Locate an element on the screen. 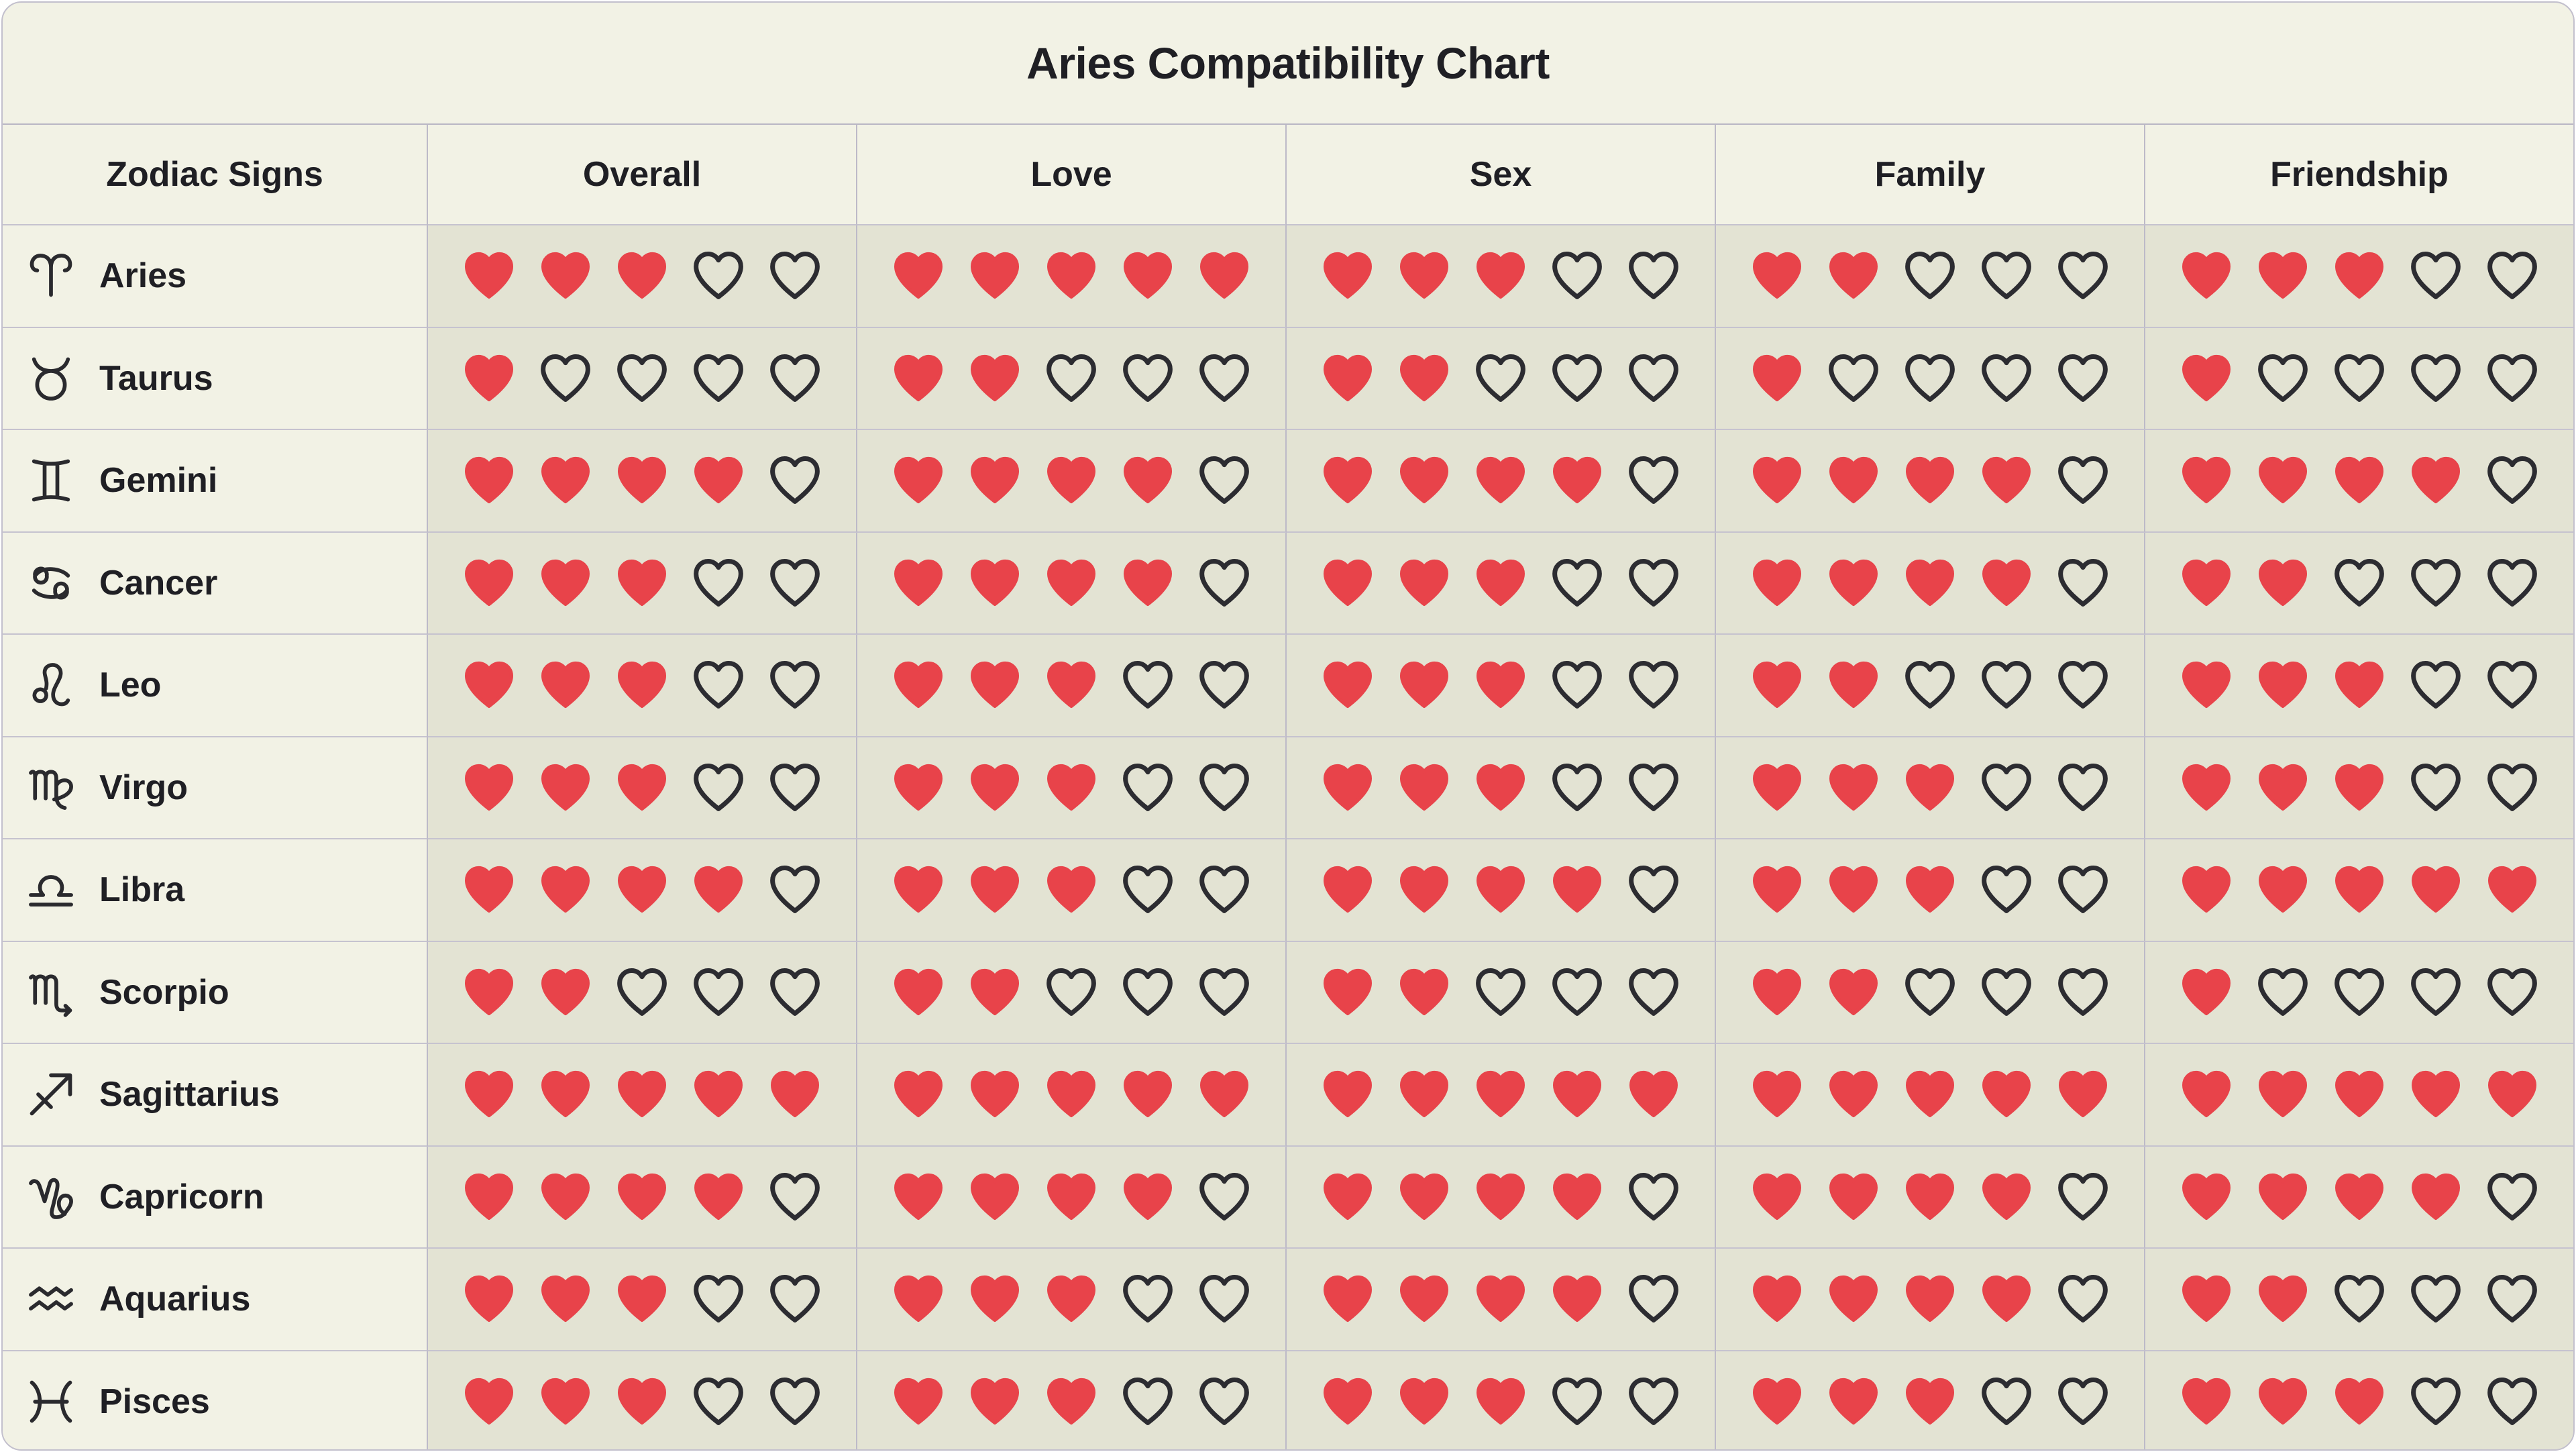 This screenshot has height=1452, width=2576. column-header-love: Love is located at coordinates (1072, 175).